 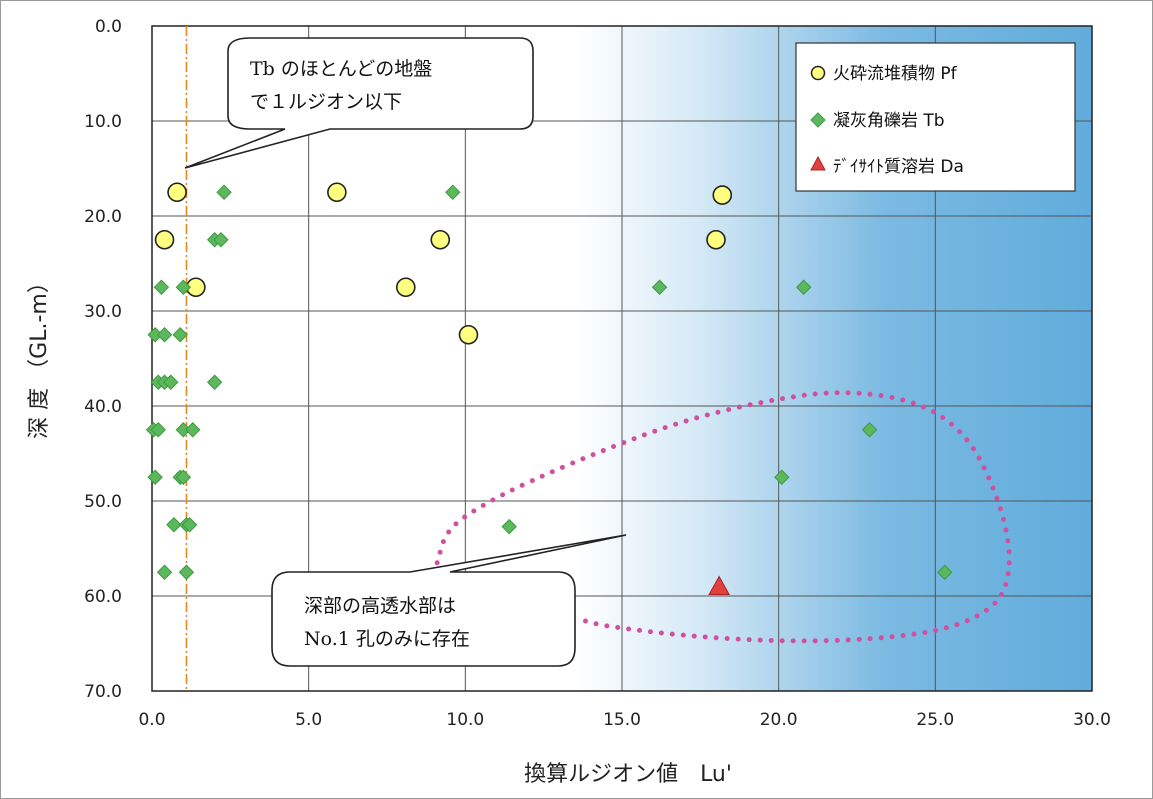 What do you see at coordinates (103, 597) in the screenshot?
I see `y-tick-label: 60.0` at bounding box center [103, 597].